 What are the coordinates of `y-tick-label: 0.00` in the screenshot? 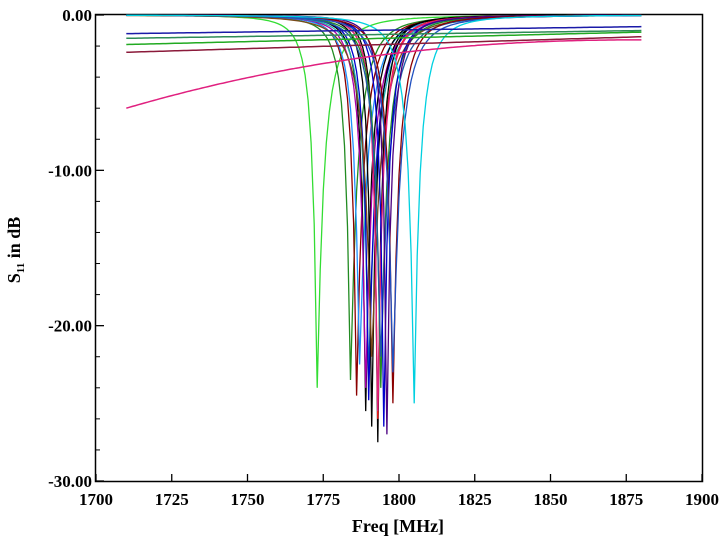 It's located at (77, 15).